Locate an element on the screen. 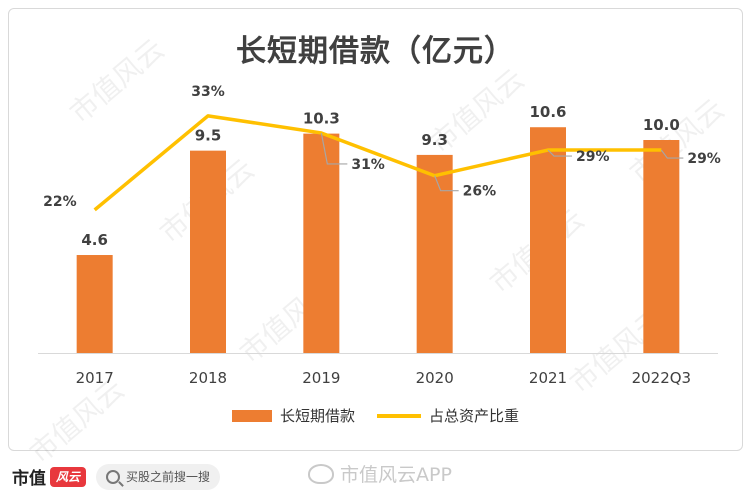 This screenshot has height=501, width=751. search-box: 买股之前搜一搜 is located at coordinates (158, 476).